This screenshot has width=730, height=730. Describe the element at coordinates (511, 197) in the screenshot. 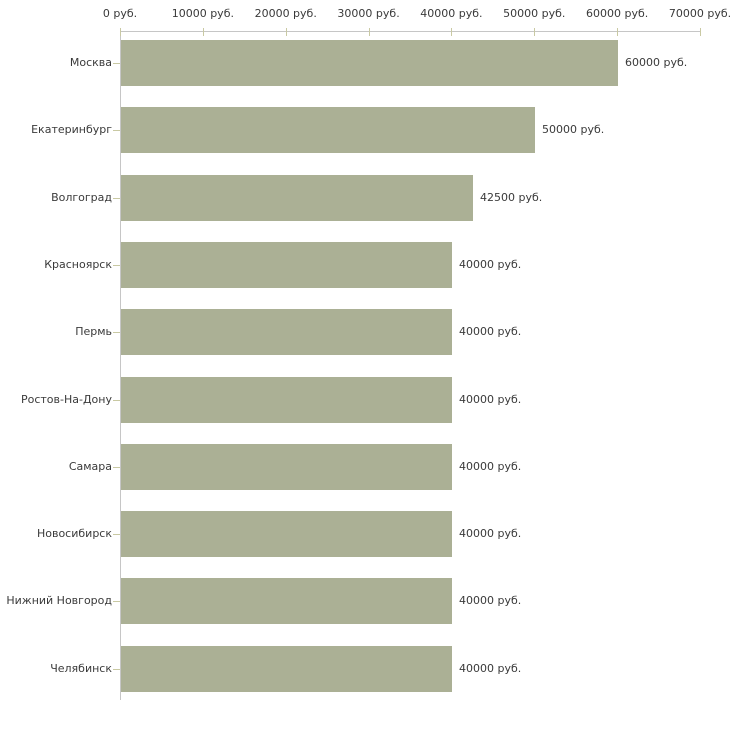

I see `value-label: 42500 руб.` at that location.